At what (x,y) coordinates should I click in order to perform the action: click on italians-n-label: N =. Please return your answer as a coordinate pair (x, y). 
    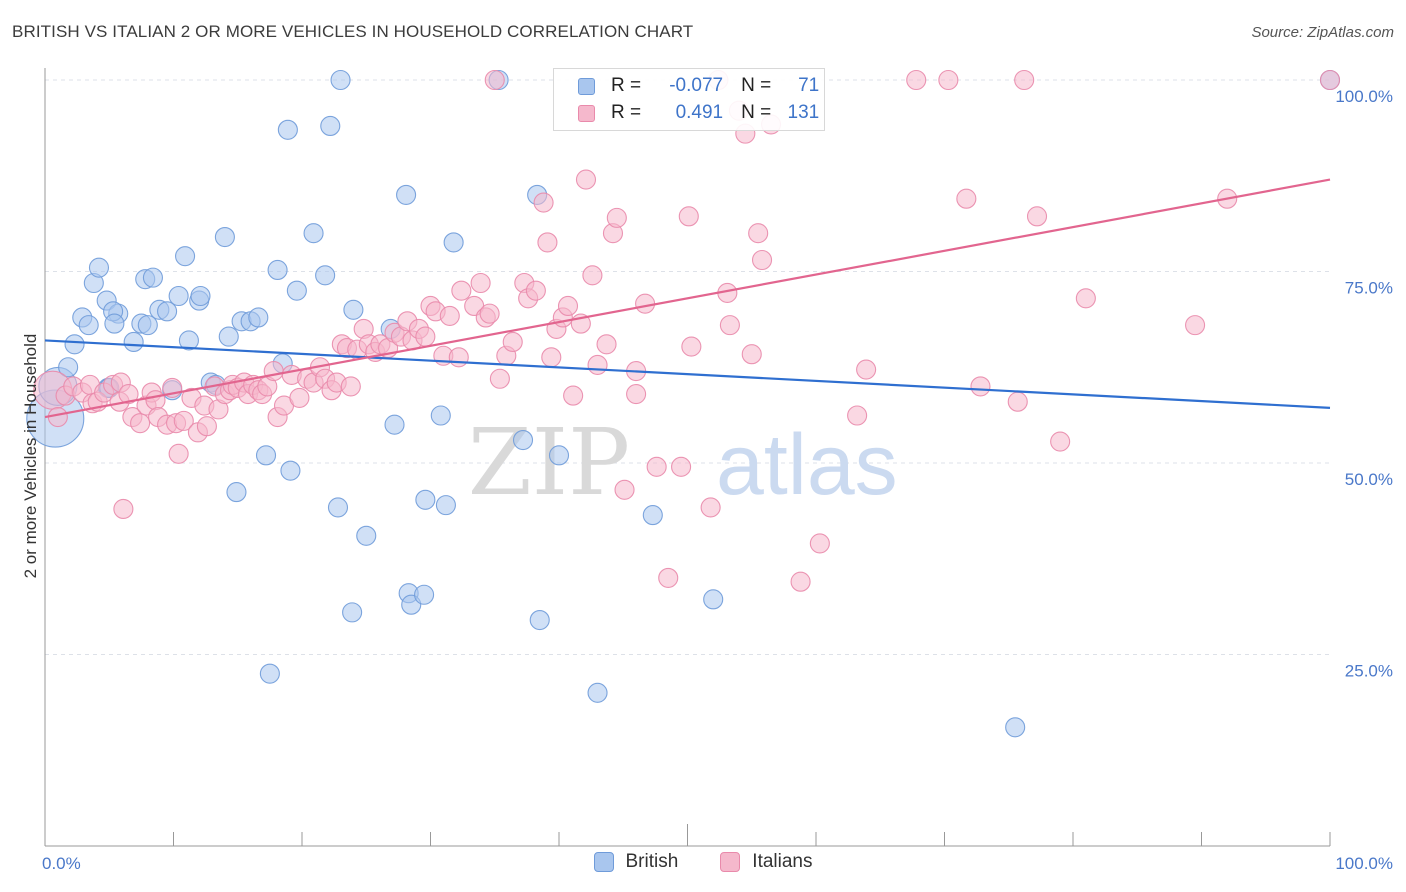
    Looking at the image, I should click on (756, 112).